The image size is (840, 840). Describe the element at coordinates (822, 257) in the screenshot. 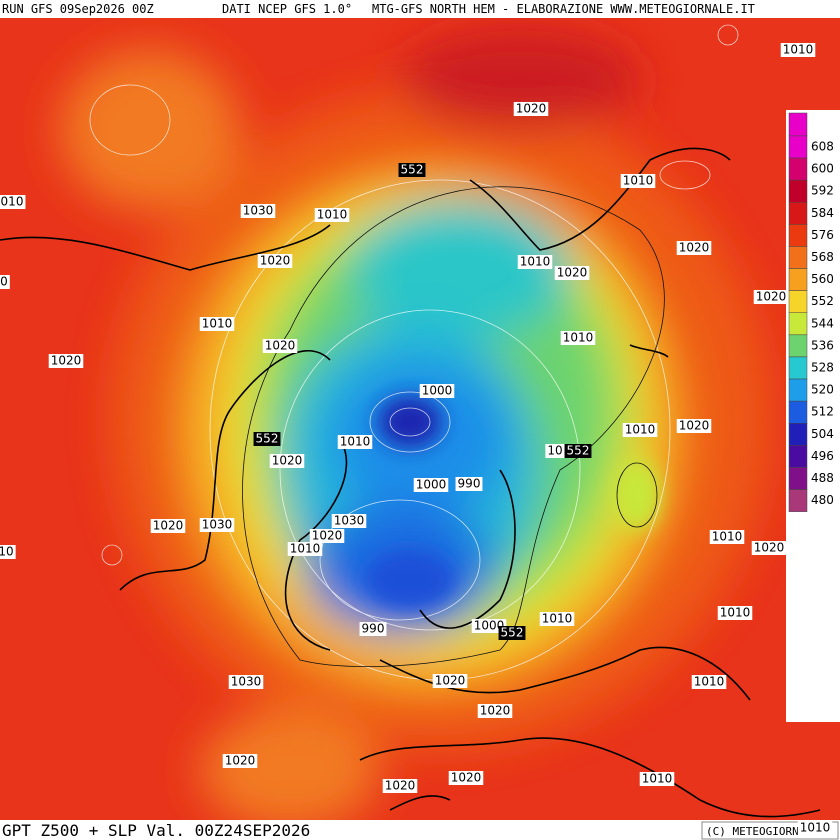

I see `colorbar-label: 568` at that location.